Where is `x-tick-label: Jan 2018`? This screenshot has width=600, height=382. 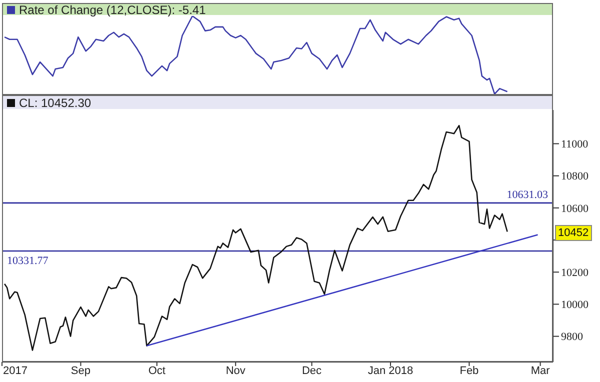
x-tick-label: Jan 2018 is located at coordinates (391, 371).